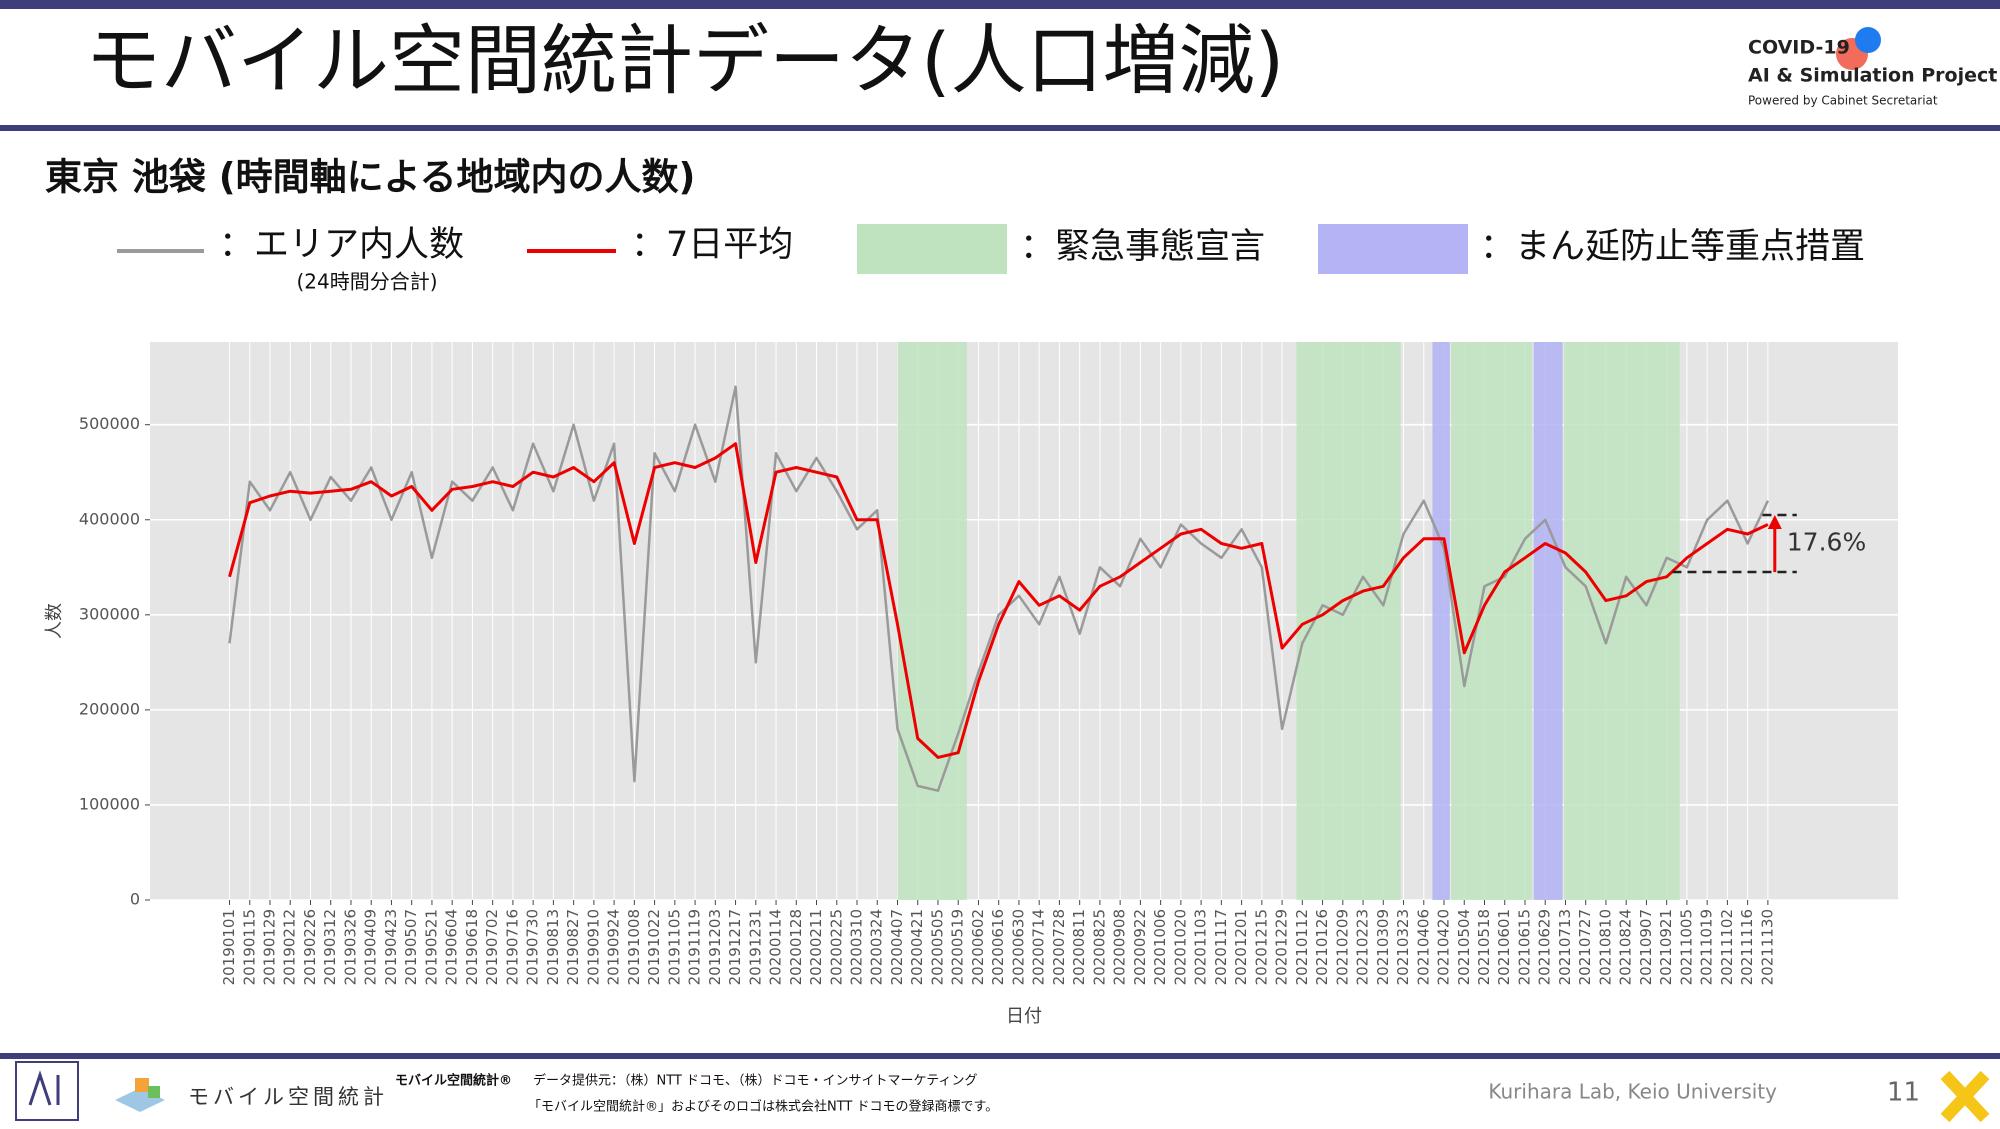 Image resolution: width=2000 pixels, height=1129 pixels. I want to click on x-tick-label: 20190226, so click(310, 947).